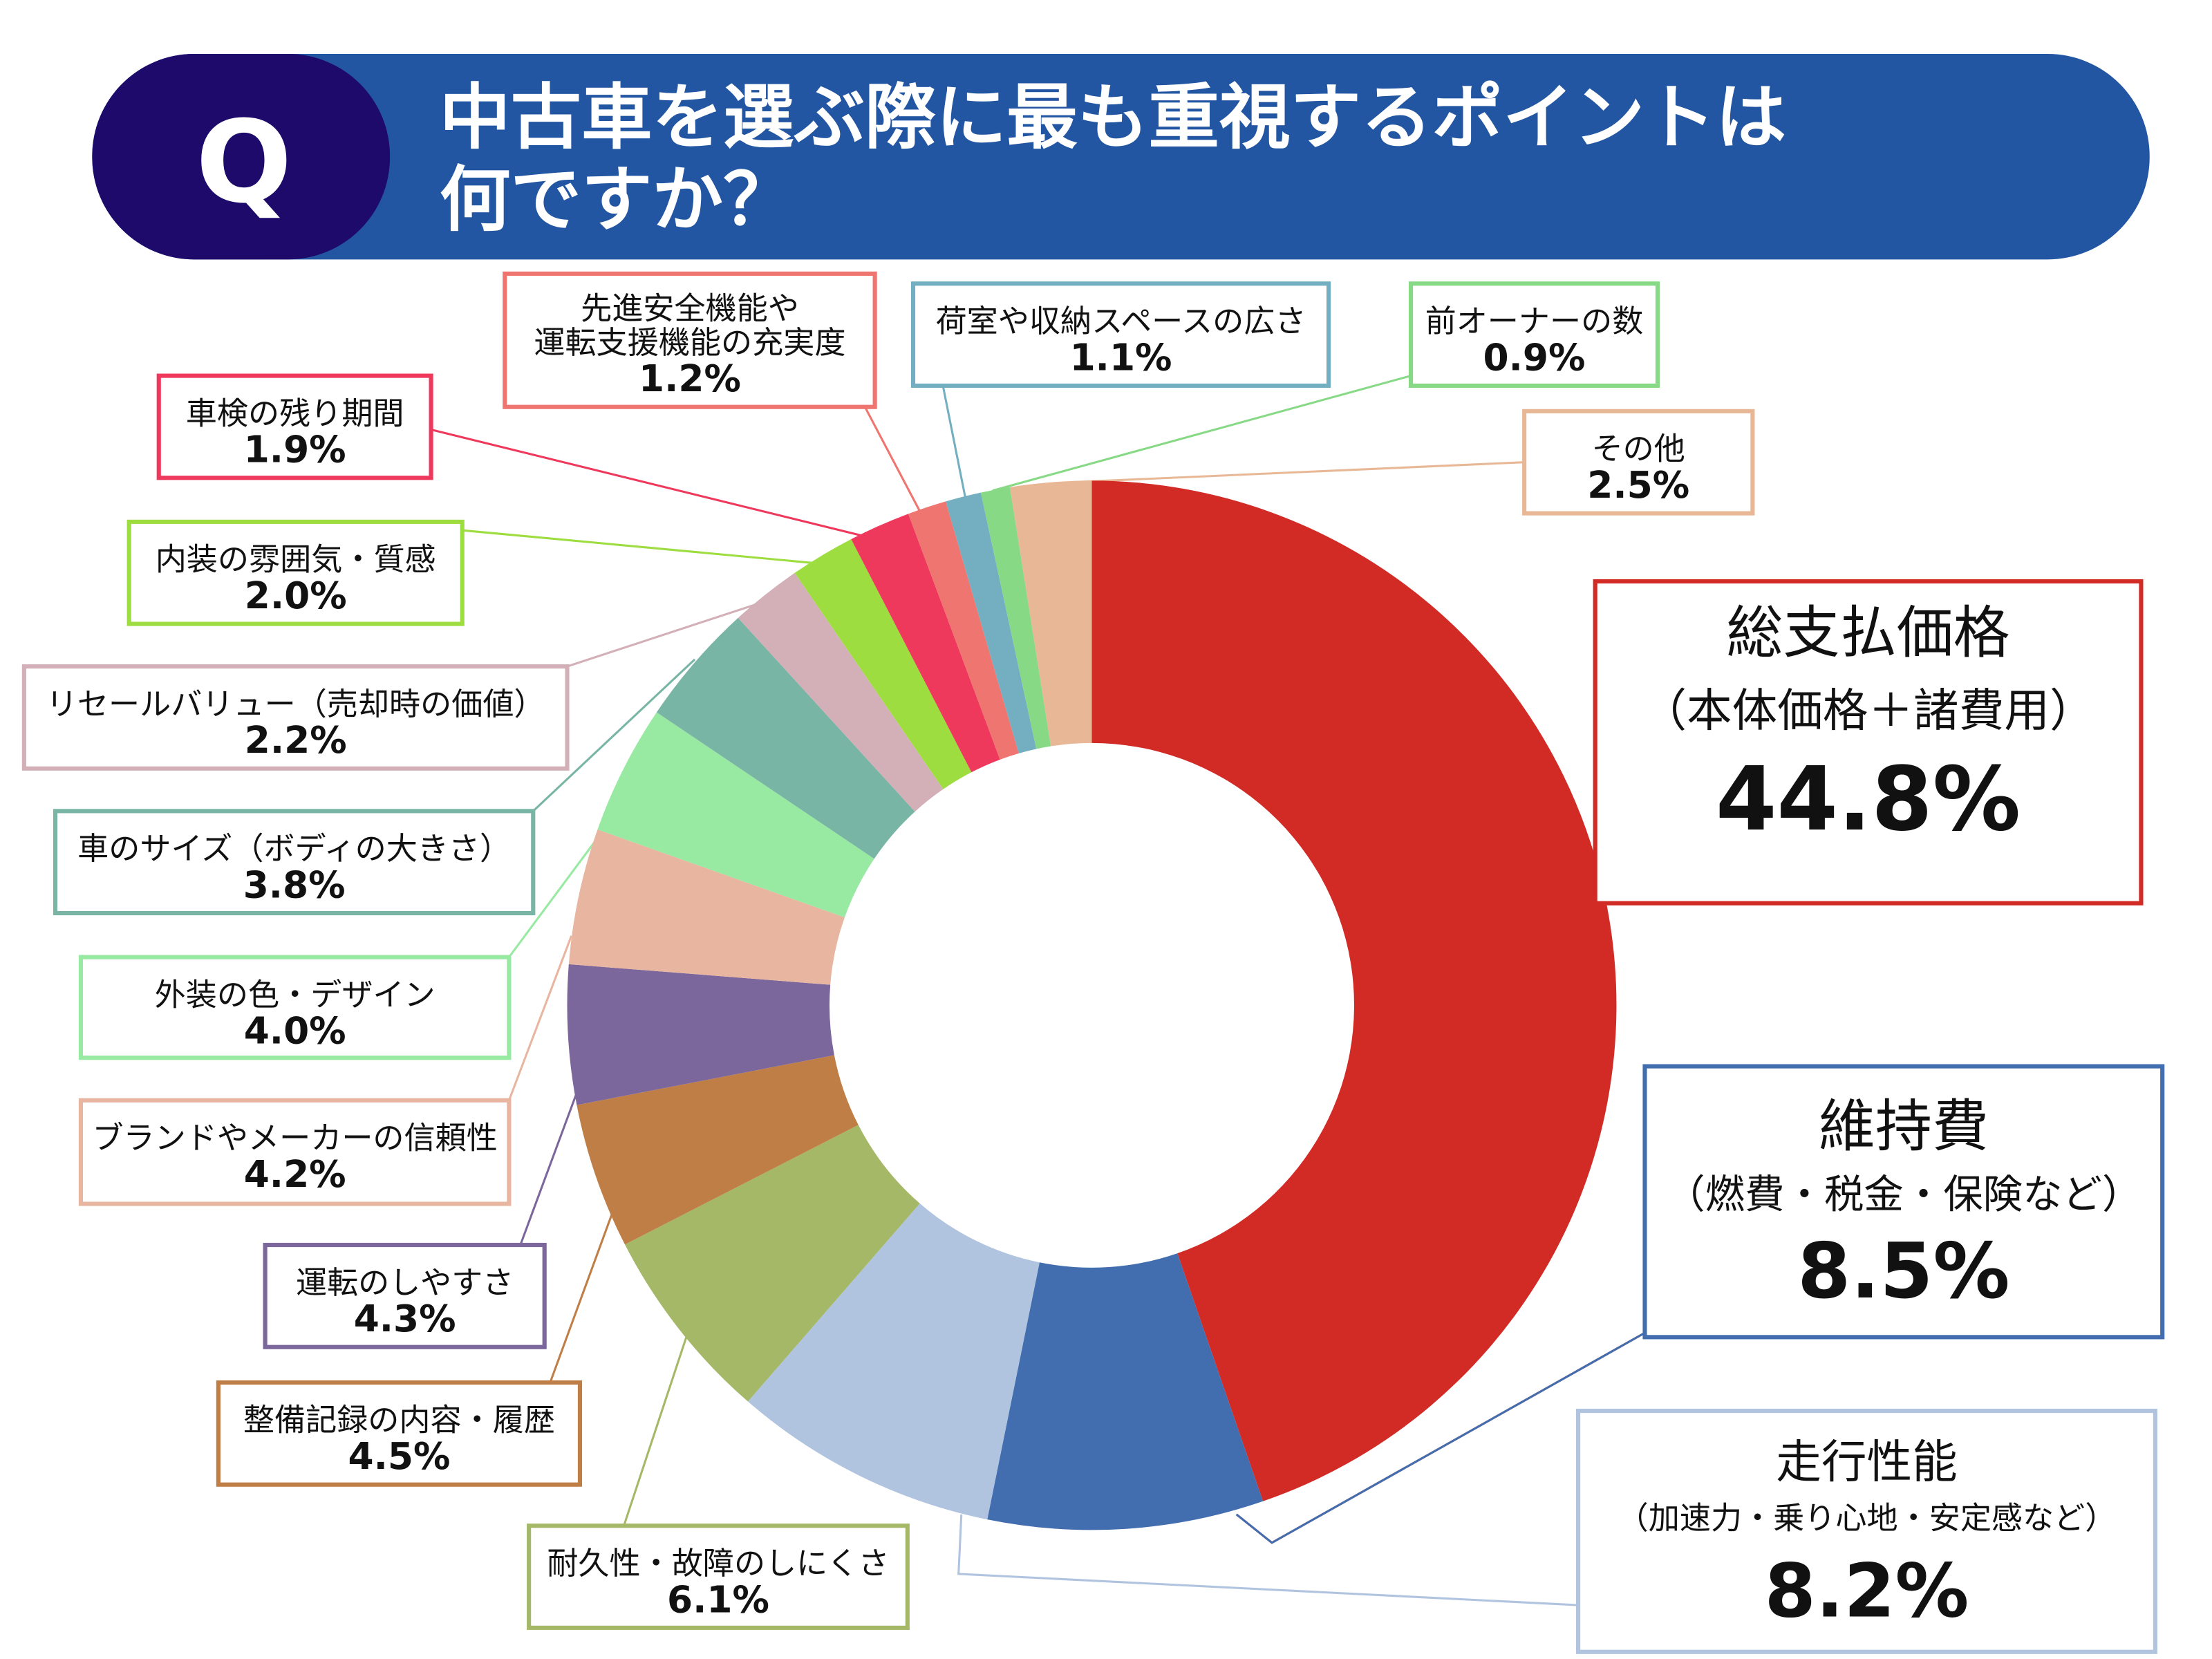  What do you see at coordinates (296, 704) in the screenshot?
I see `slice-category-label: リセールバリュー（売却時の価値）` at bounding box center [296, 704].